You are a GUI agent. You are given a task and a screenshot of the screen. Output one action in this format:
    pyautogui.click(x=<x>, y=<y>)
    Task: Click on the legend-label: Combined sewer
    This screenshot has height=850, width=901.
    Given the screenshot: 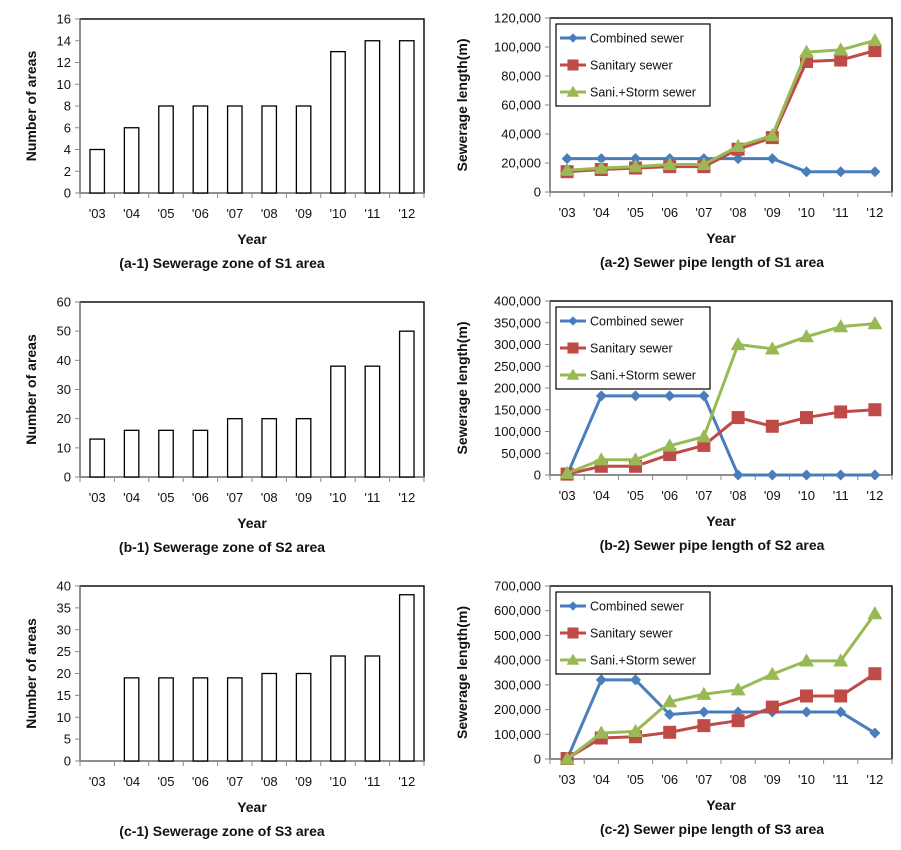 What is the action you would take?
    pyautogui.click(x=637, y=39)
    